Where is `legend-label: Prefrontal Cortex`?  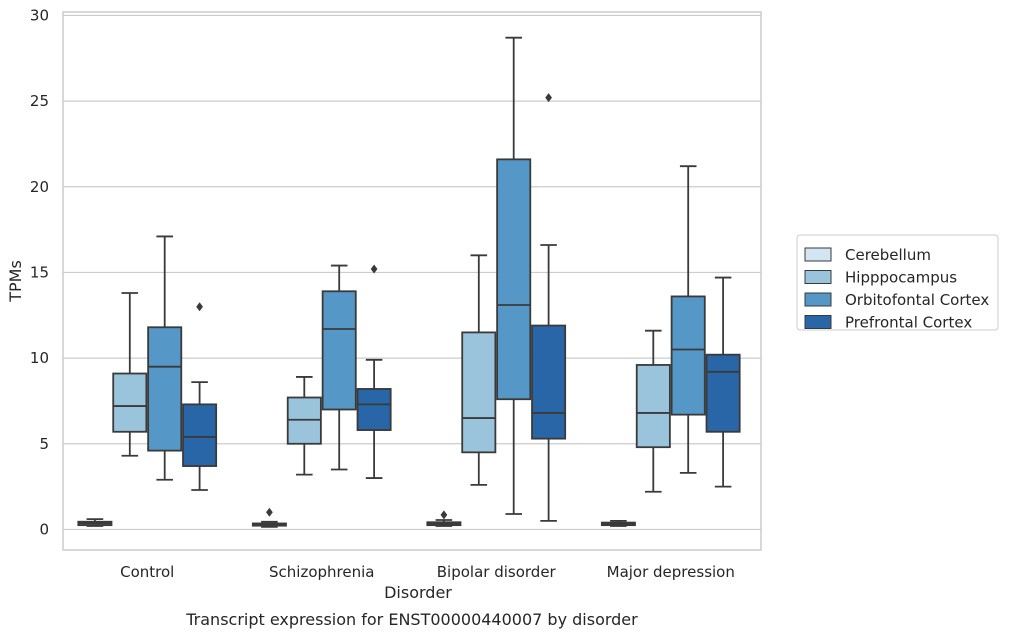
legend-label: Prefrontal Cortex is located at coordinates (908, 323).